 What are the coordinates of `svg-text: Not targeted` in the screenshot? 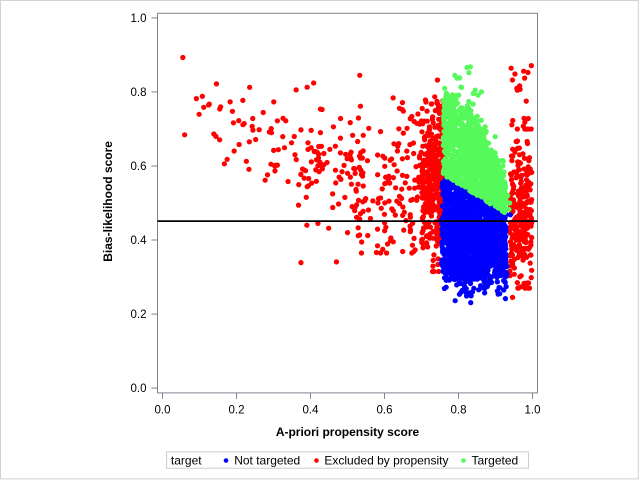 It's located at (267, 461).